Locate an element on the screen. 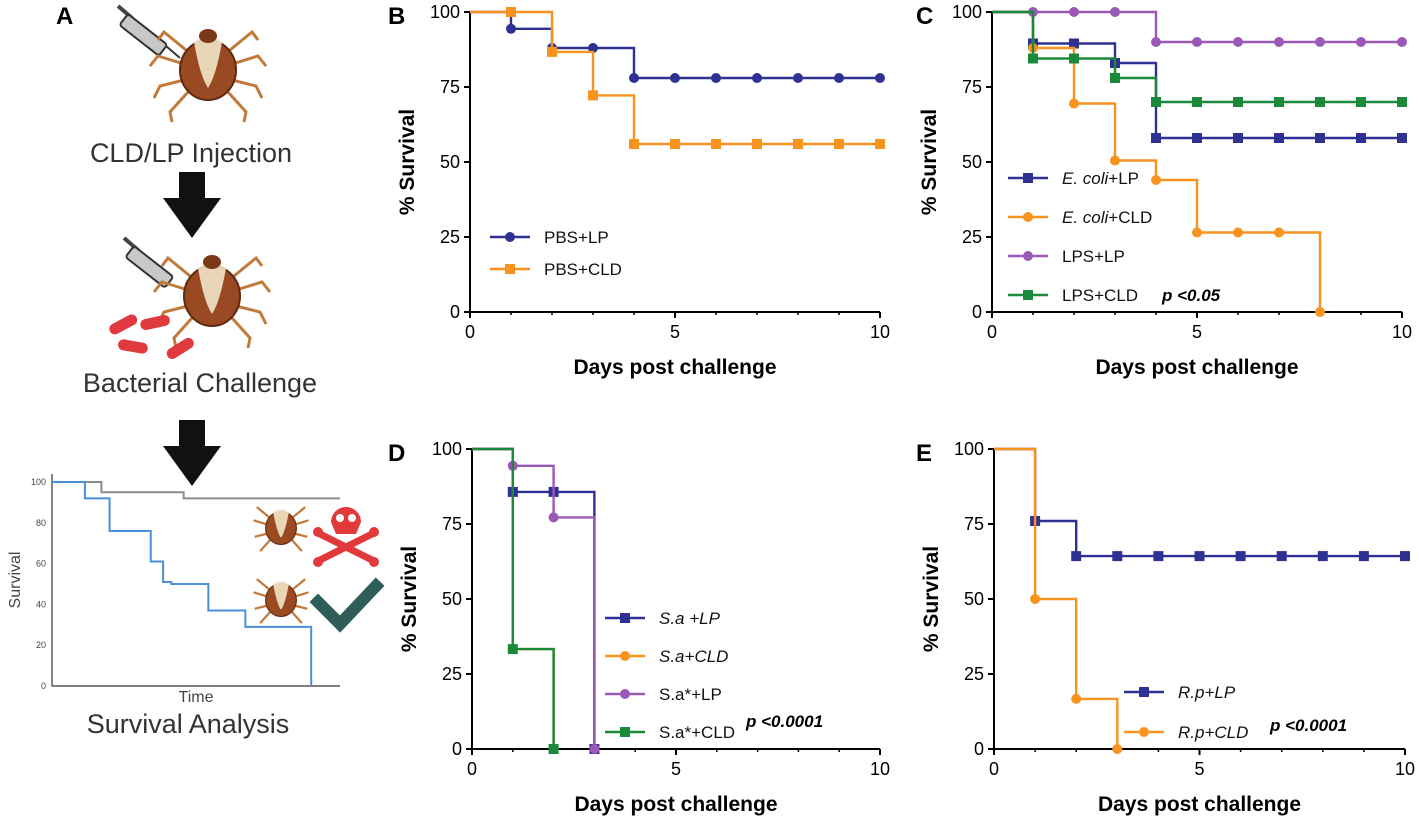 The height and width of the screenshot is (822, 1419). panel-letter-e: E is located at coordinates (924, 453).